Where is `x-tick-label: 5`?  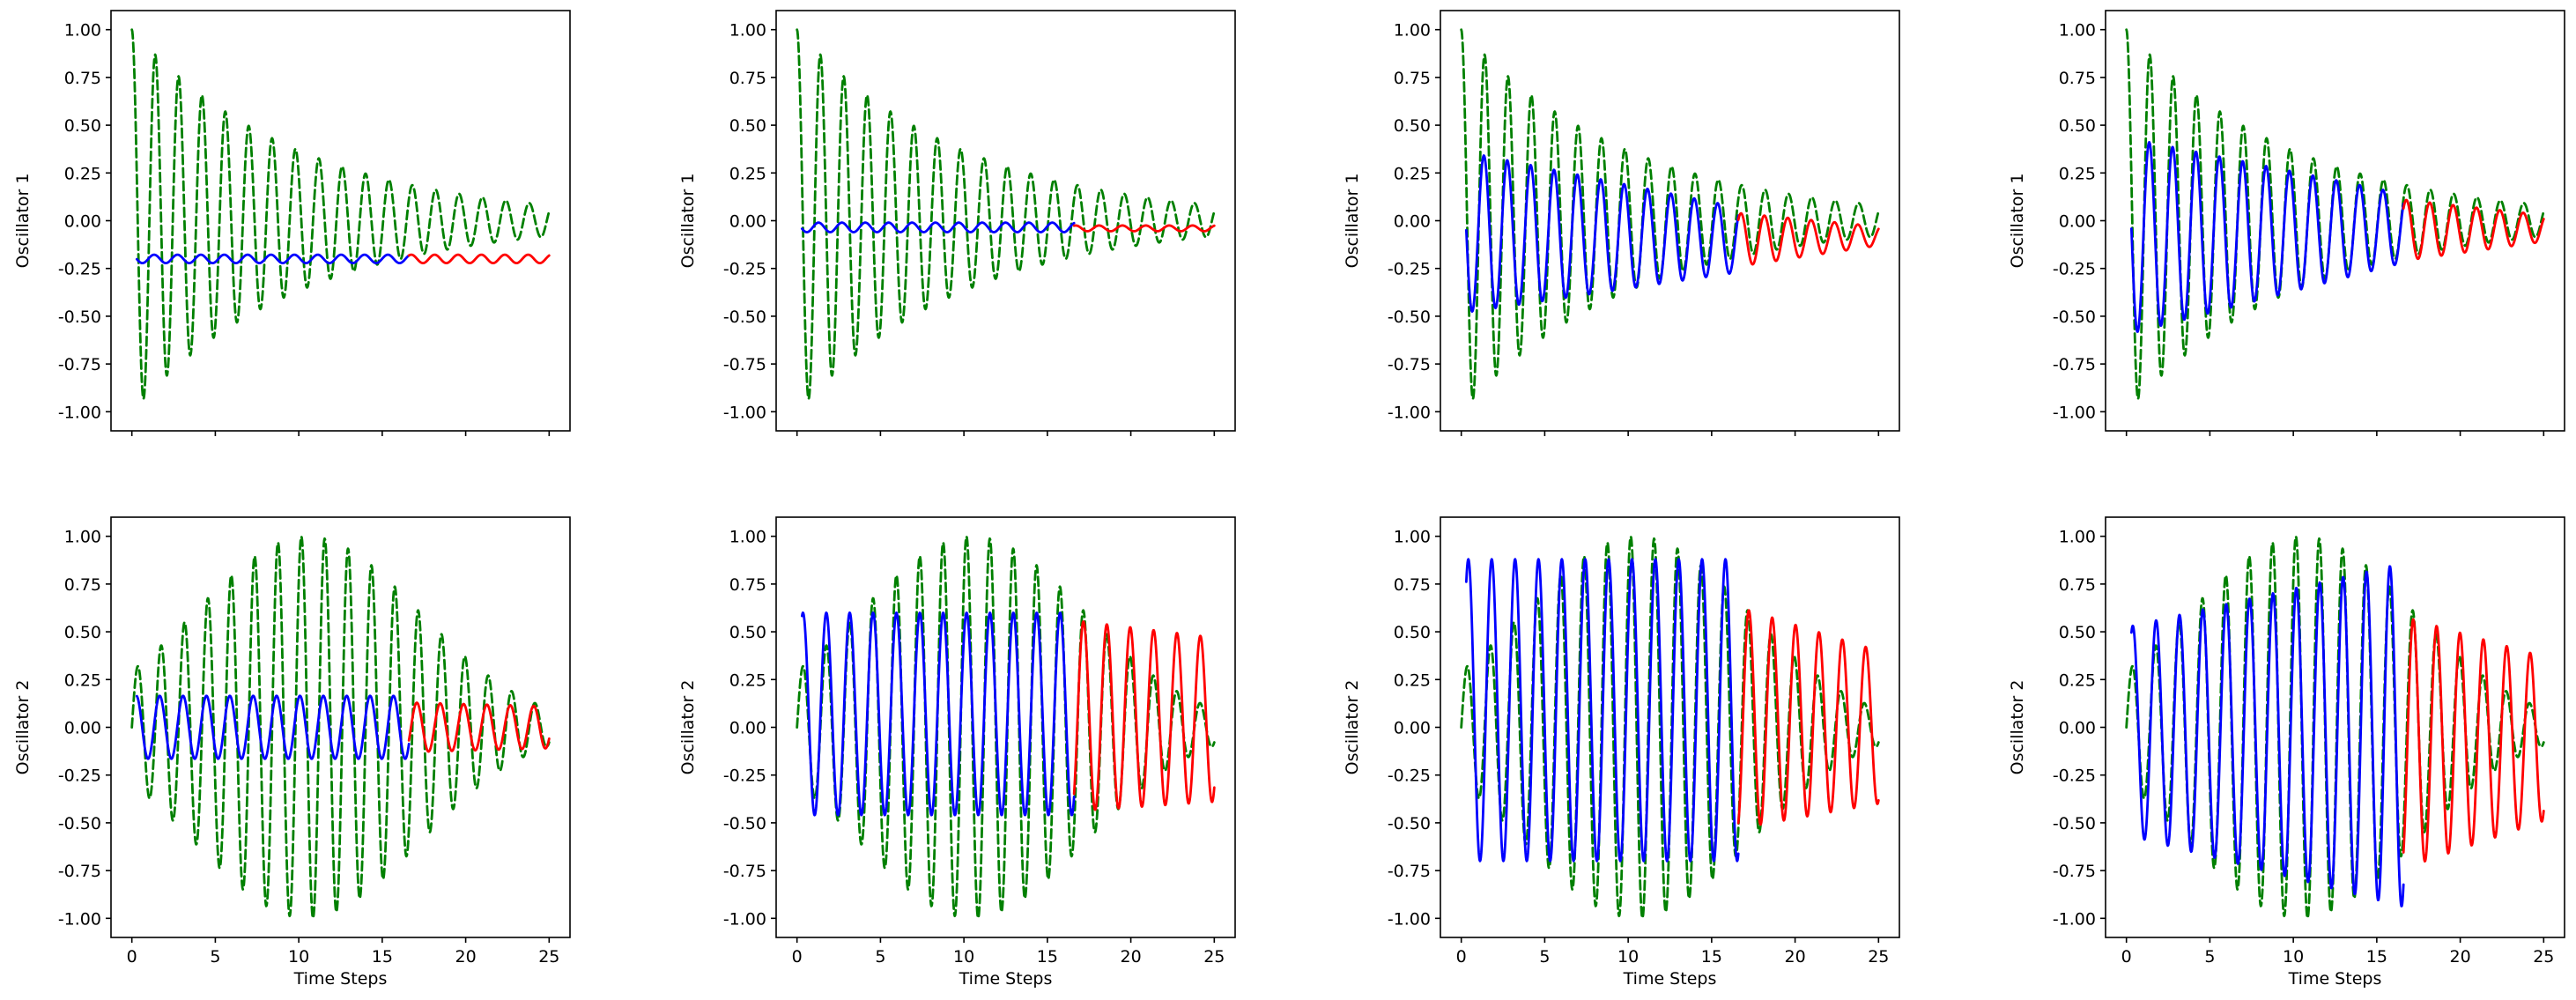 x-tick-label: 5 is located at coordinates (880, 957).